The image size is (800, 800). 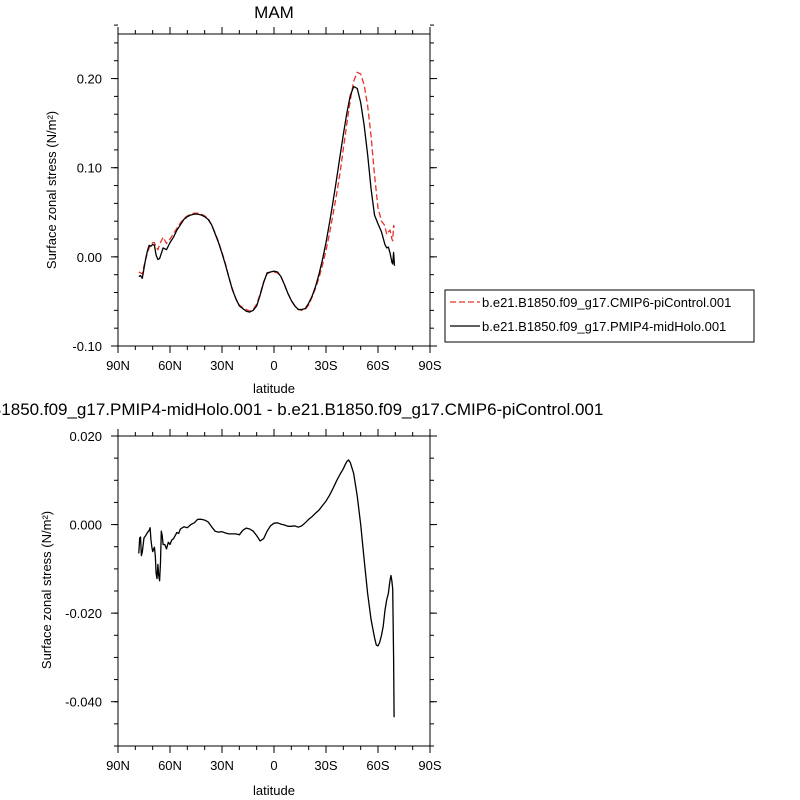 I want to click on y-tick-label: 0.10, so click(x=89, y=168).